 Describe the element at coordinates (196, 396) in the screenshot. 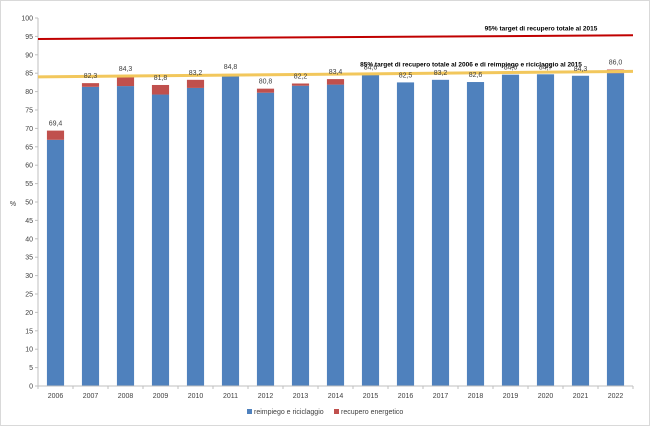

I see `x-tick-label: 2010` at that location.